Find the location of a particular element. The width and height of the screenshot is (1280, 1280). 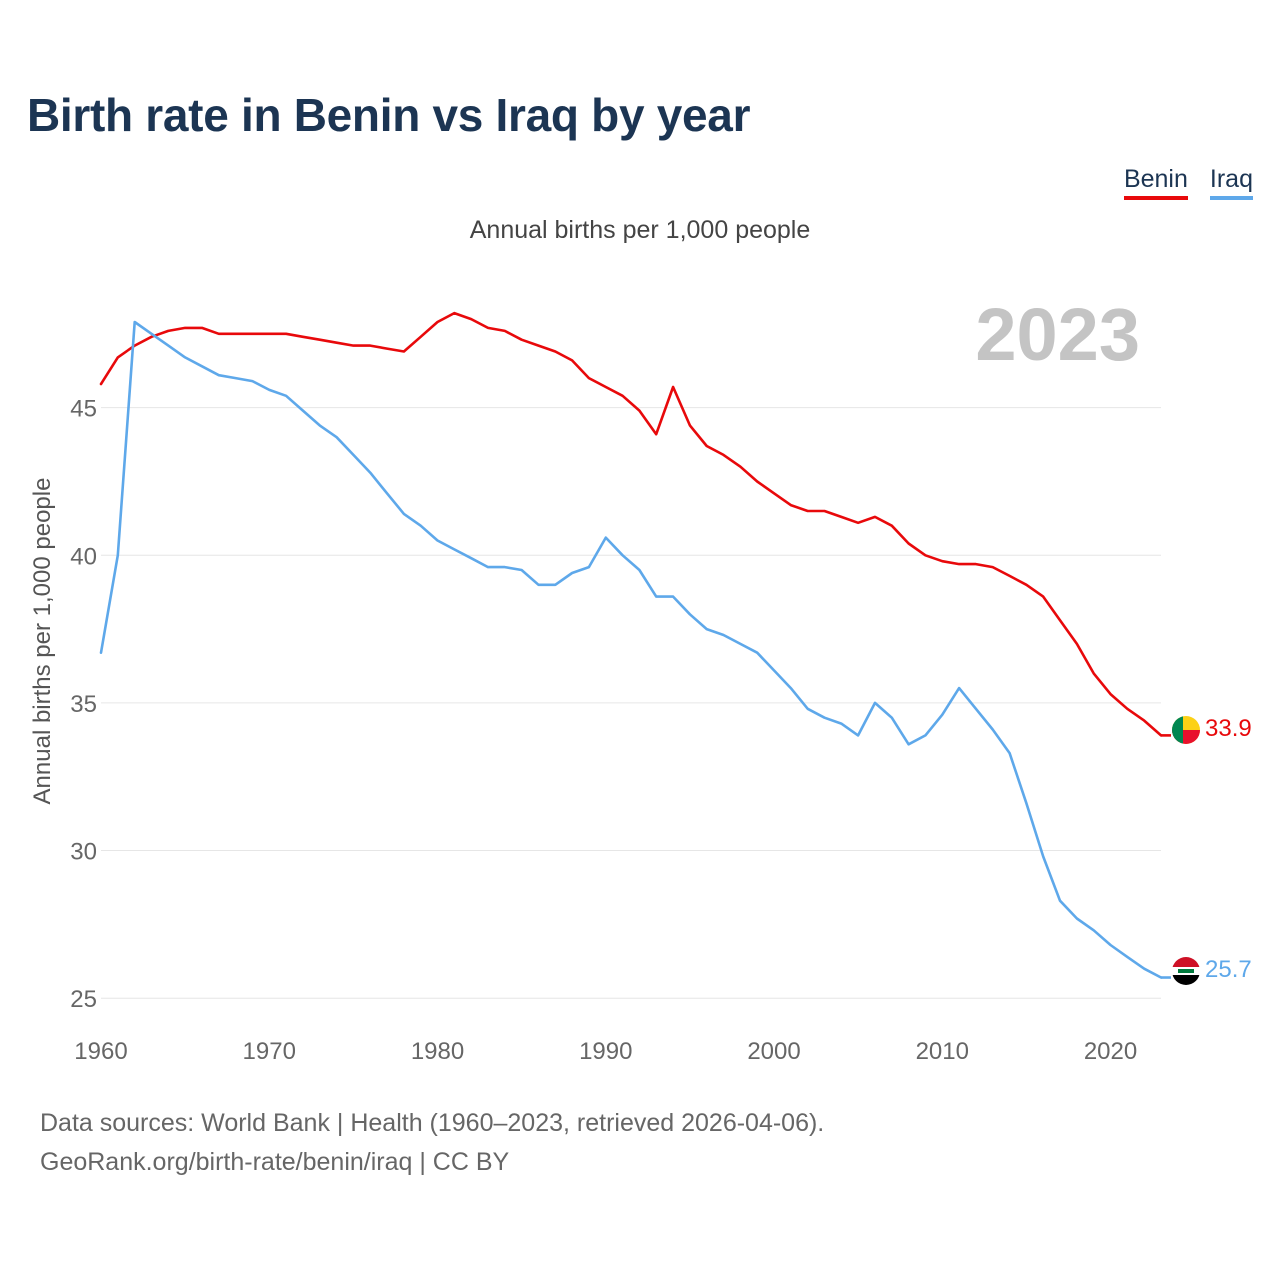

iraq-end-label: 25.7 is located at coordinates (1228, 969).